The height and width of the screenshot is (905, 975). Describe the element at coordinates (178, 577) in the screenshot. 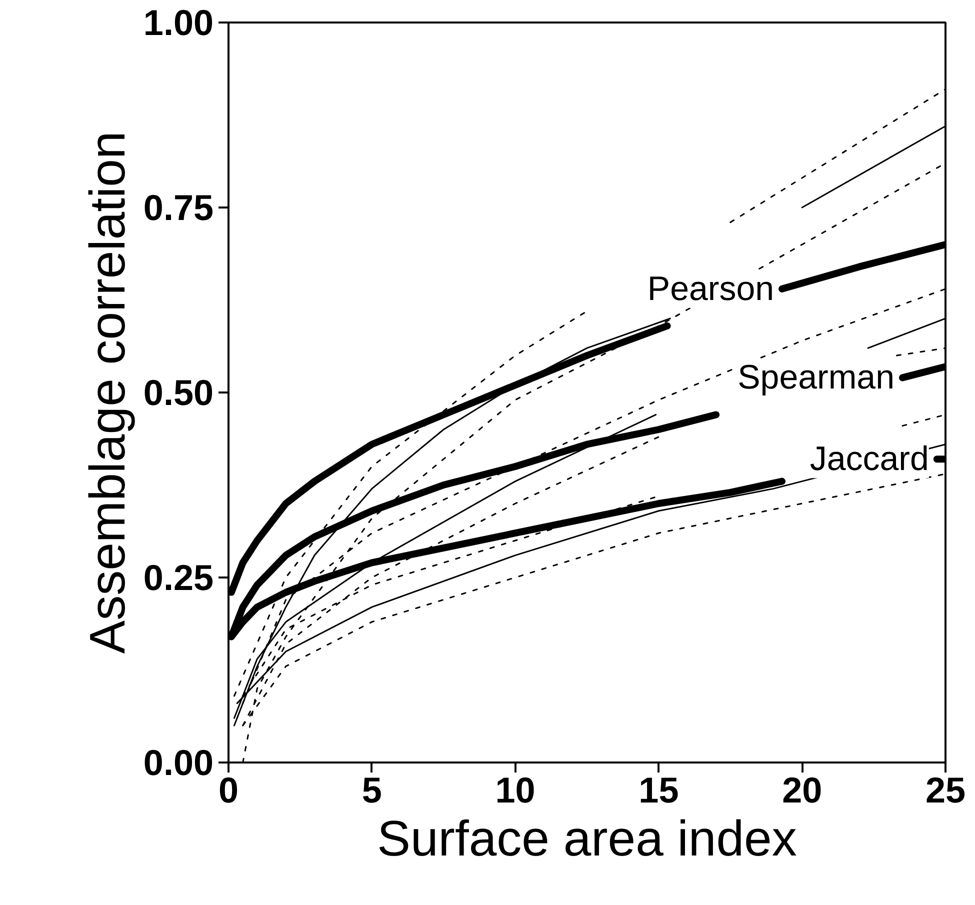

I see `y-tick-label: 0.25` at that location.